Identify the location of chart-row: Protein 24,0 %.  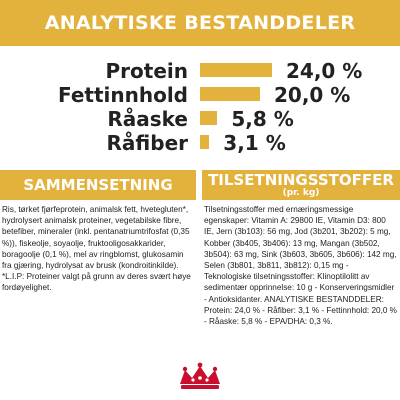
(200, 71).